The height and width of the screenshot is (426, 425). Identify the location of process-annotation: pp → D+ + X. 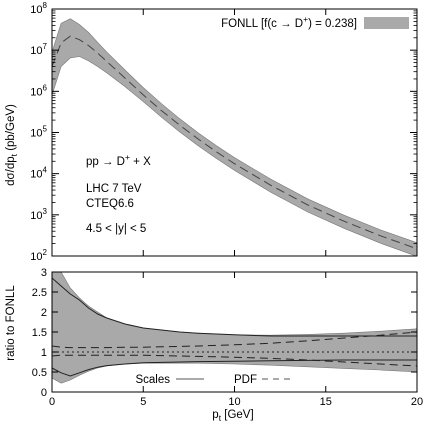
(118, 160).